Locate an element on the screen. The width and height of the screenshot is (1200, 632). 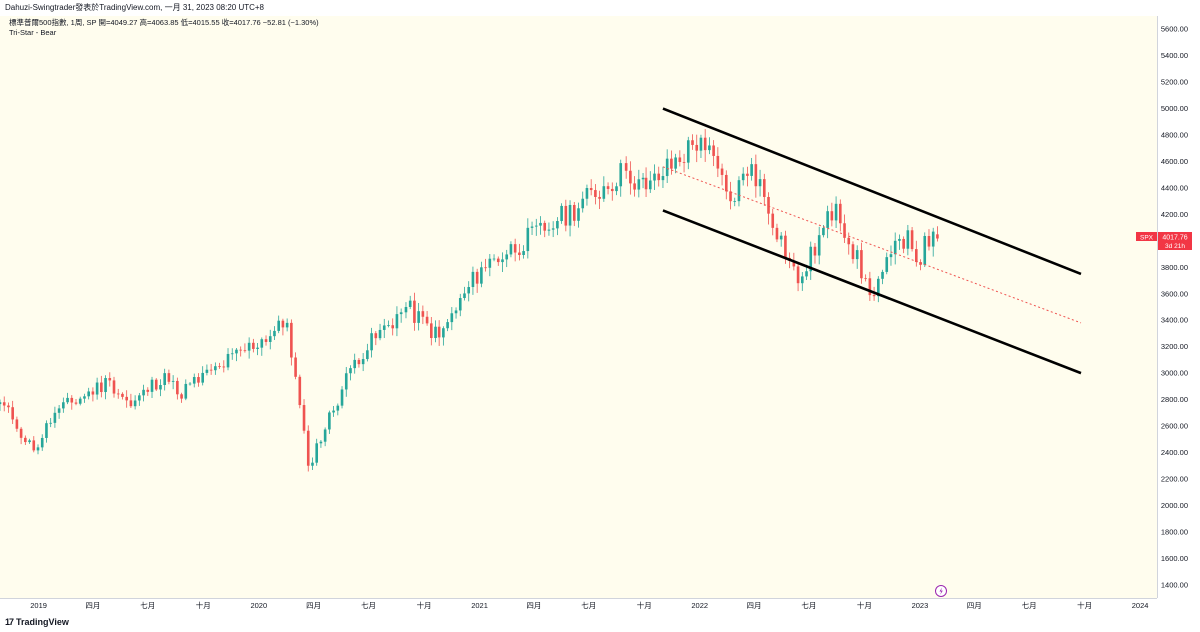
time-tick-label: 2022 is located at coordinates (699, 605).